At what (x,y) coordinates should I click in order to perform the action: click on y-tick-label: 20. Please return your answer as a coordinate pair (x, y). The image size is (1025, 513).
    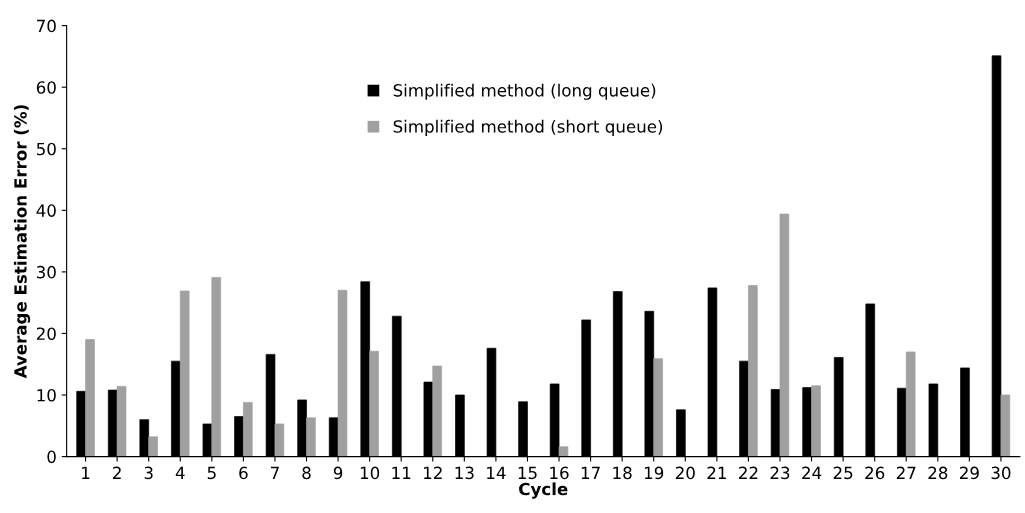
    Looking at the image, I should click on (46, 334).